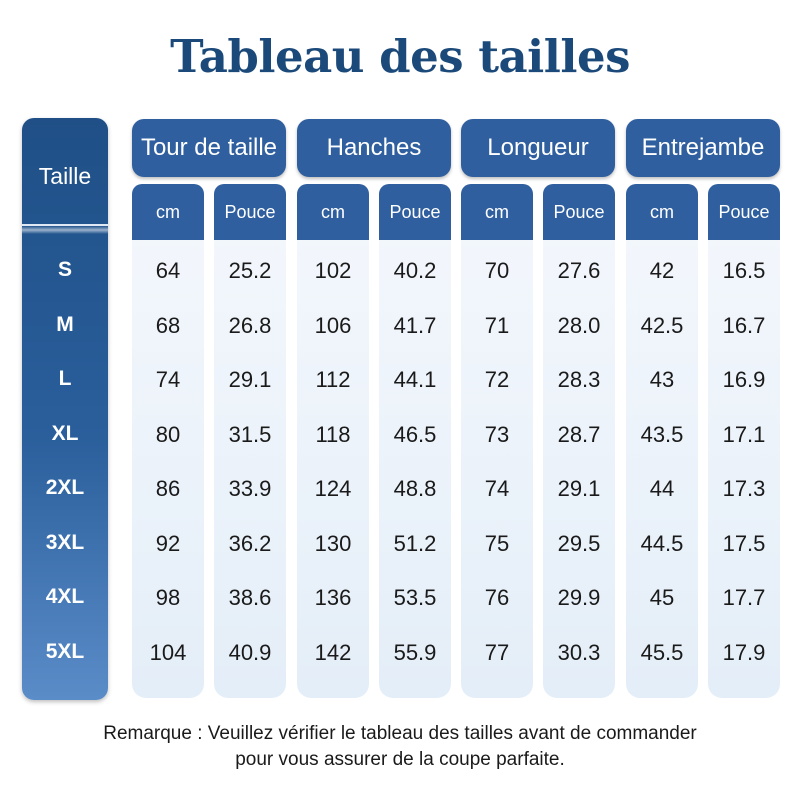  I want to click on table-cell: 17.3, so click(744, 488).